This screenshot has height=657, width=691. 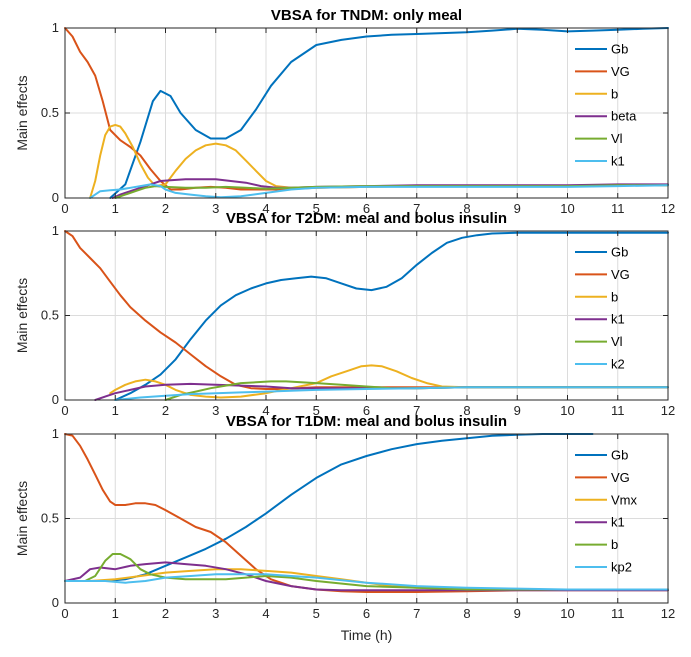 What do you see at coordinates (366, 15) in the screenshot?
I see `chart-title: VBSA for TNDM: only meal` at bounding box center [366, 15].